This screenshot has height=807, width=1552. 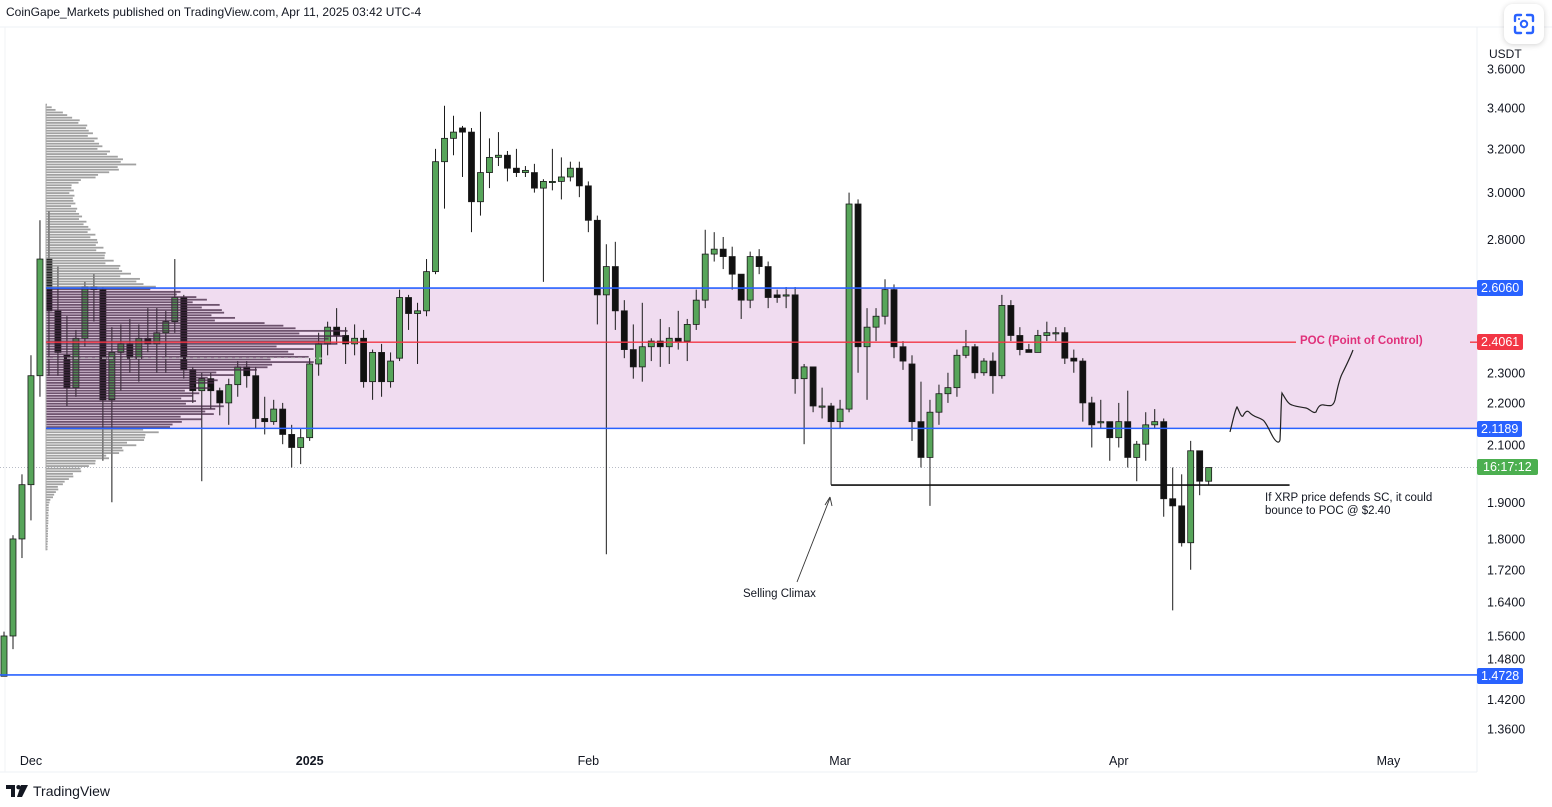 I want to click on price-tick-label: 2.1000, so click(x=1506, y=446).